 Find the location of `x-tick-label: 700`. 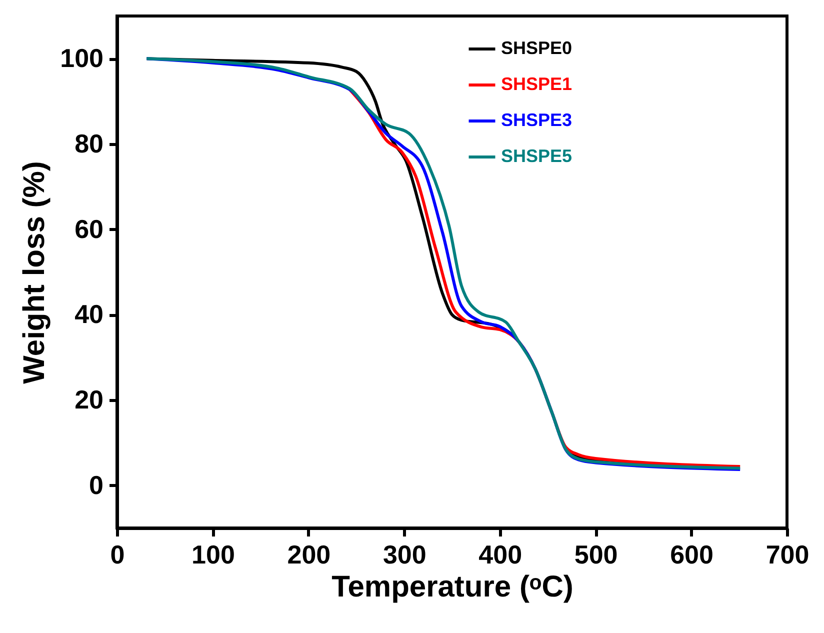

x-tick-label: 700 is located at coordinates (788, 555).